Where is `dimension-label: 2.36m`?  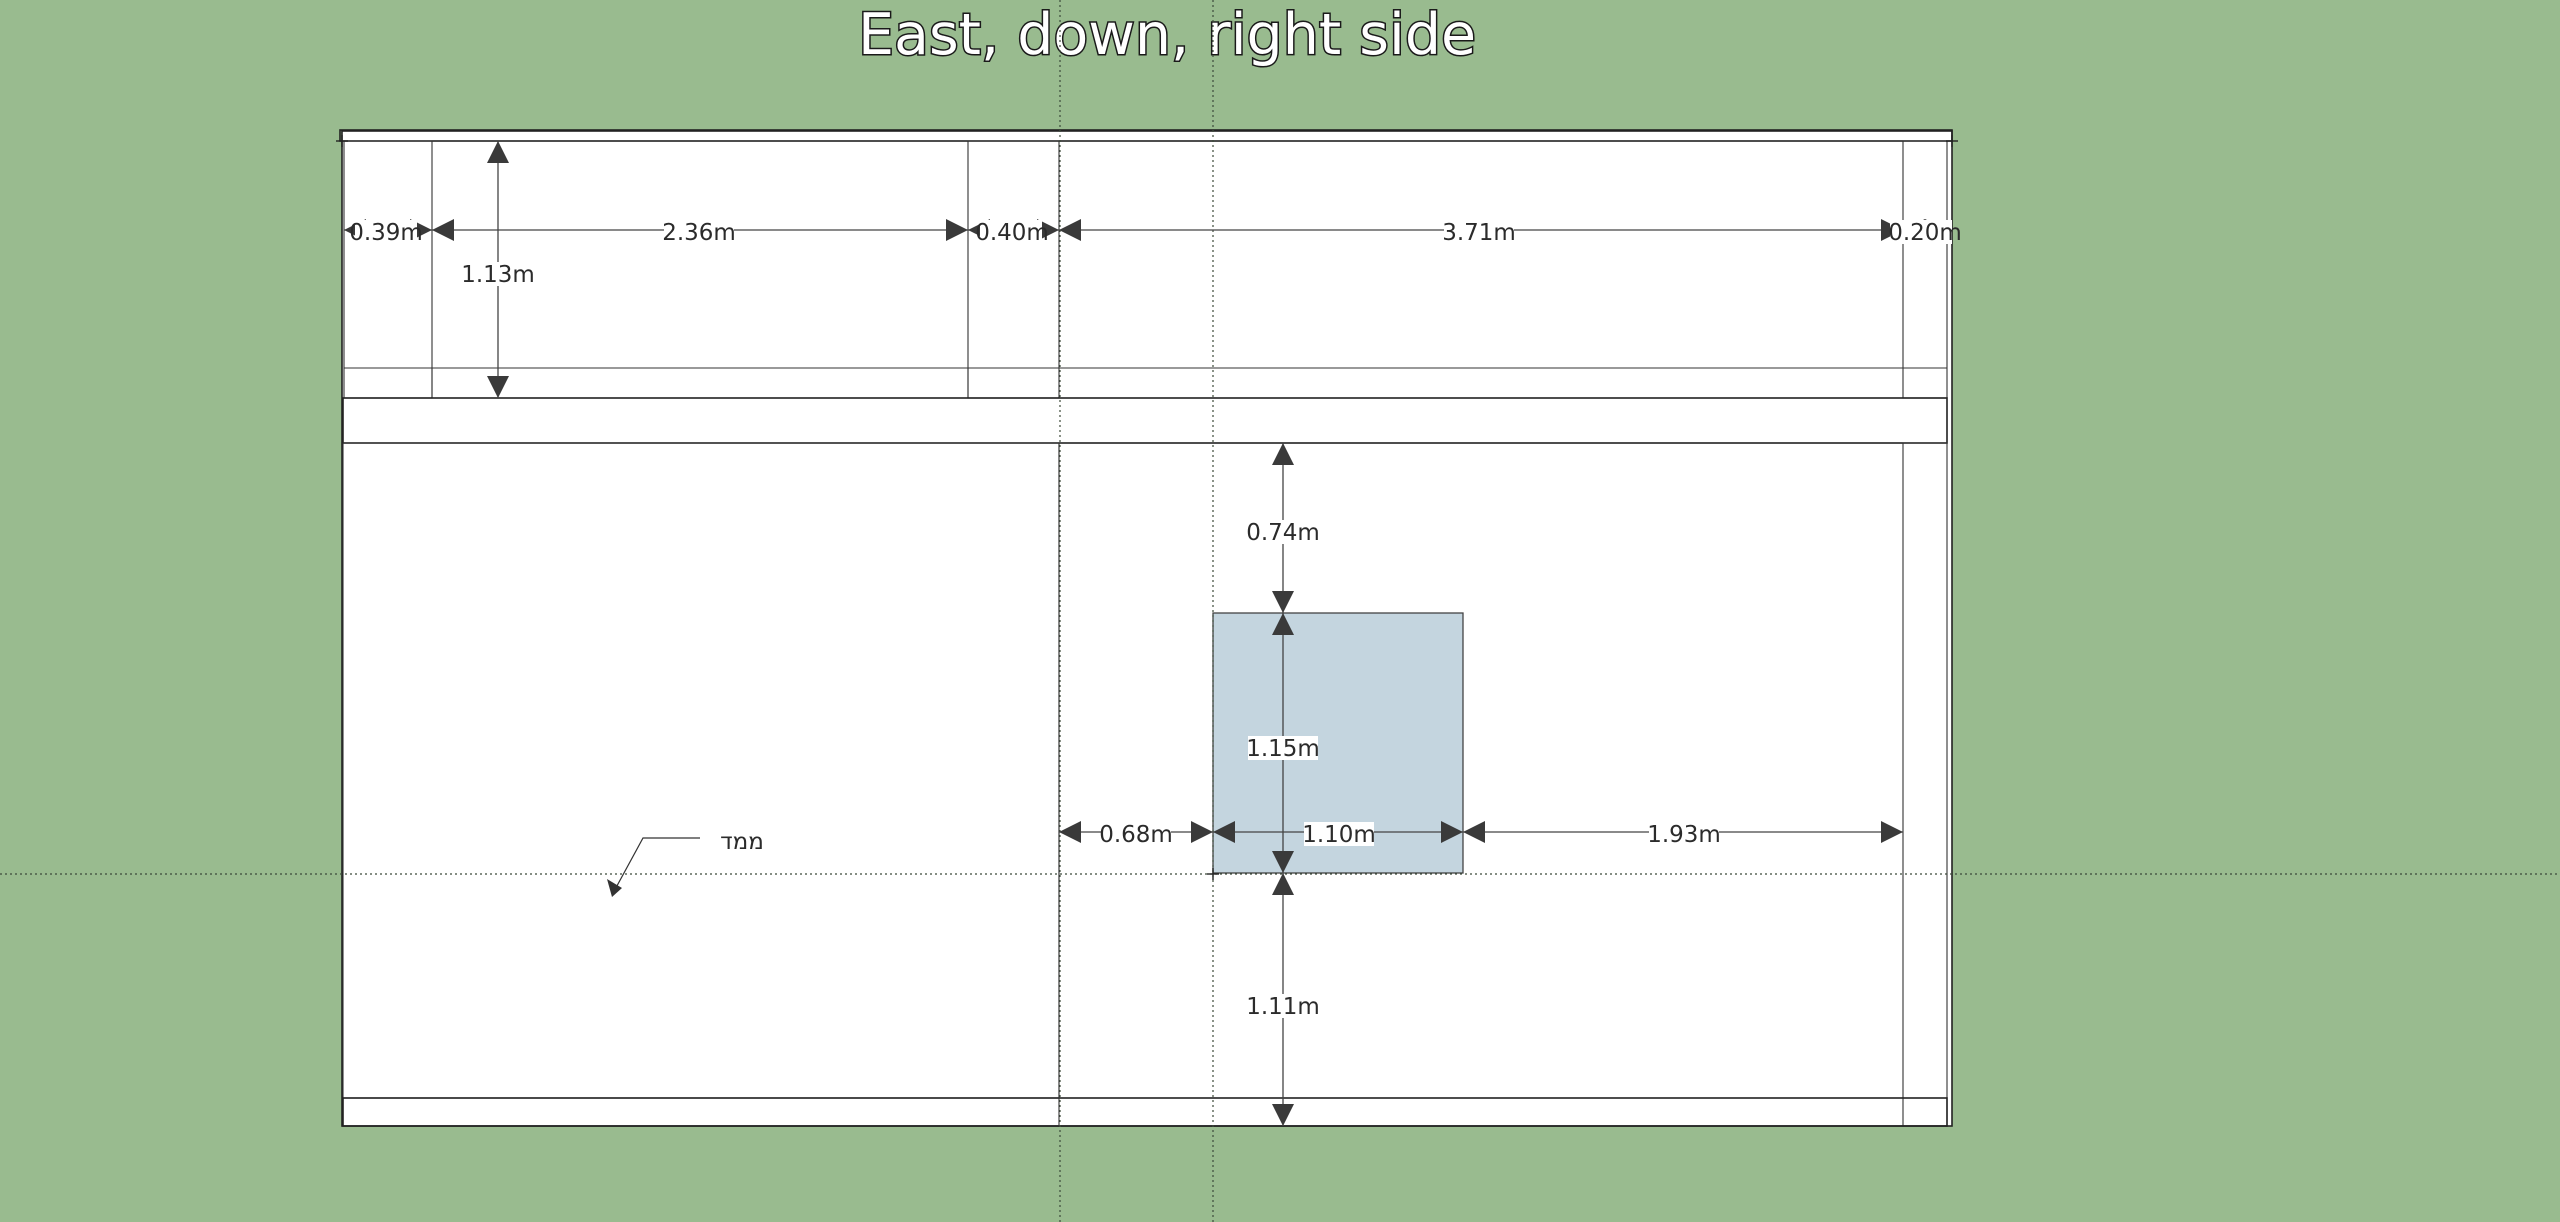 dimension-label: 2.36m is located at coordinates (699, 233).